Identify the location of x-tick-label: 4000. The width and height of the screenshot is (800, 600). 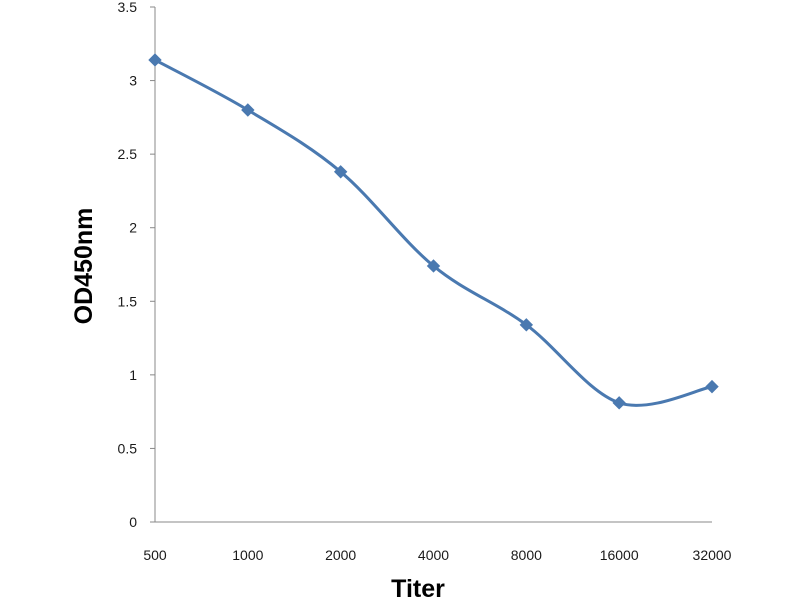
(433, 555).